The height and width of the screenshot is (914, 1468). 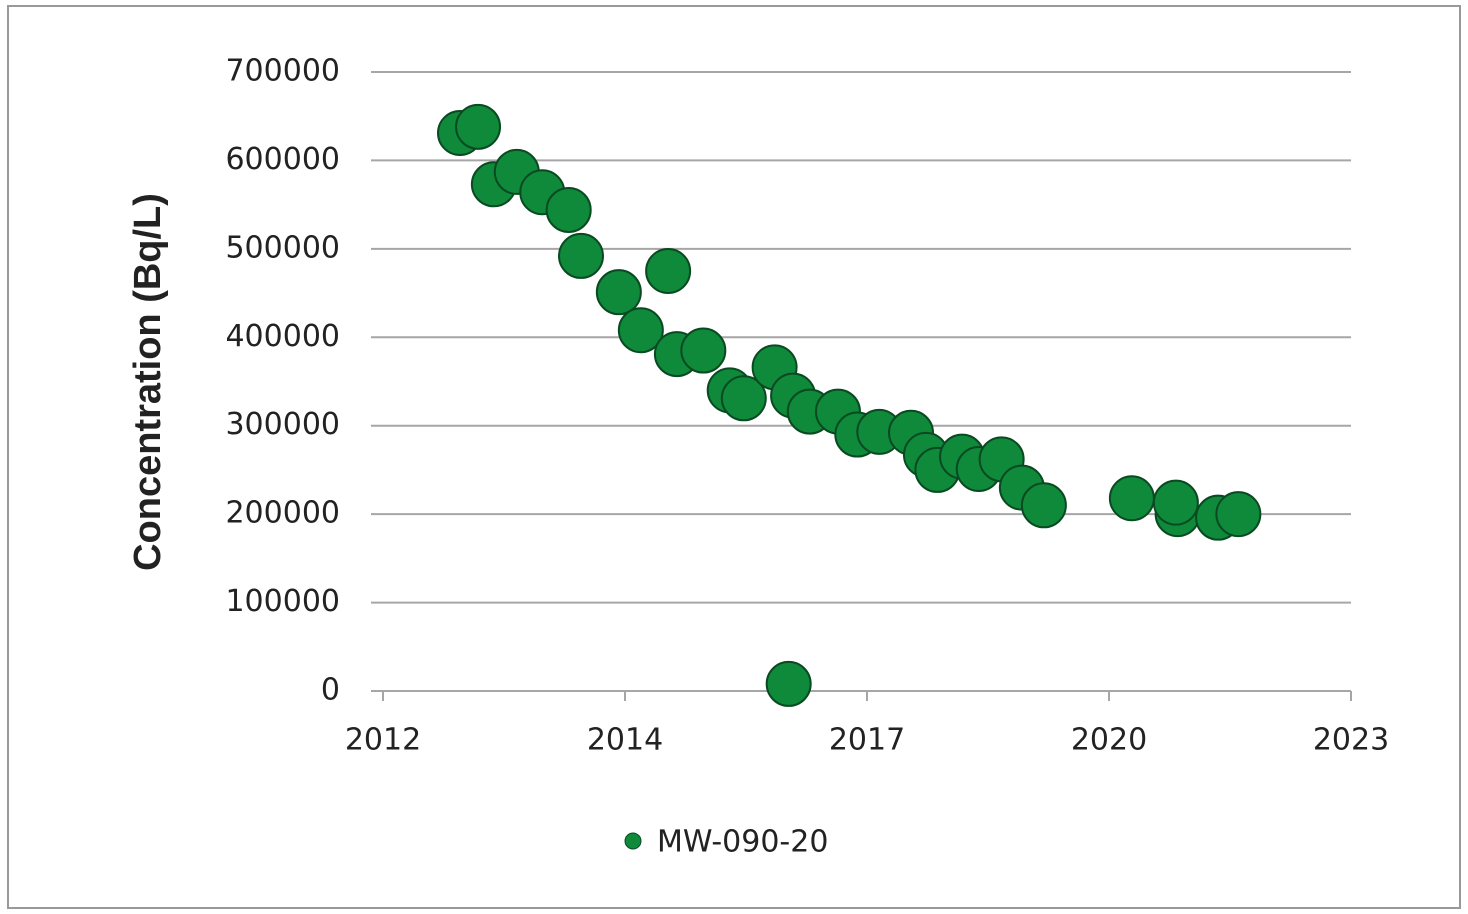 What do you see at coordinates (383, 740) in the screenshot?
I see `x-tick-label: 2012` at bounding box center [383, 740].